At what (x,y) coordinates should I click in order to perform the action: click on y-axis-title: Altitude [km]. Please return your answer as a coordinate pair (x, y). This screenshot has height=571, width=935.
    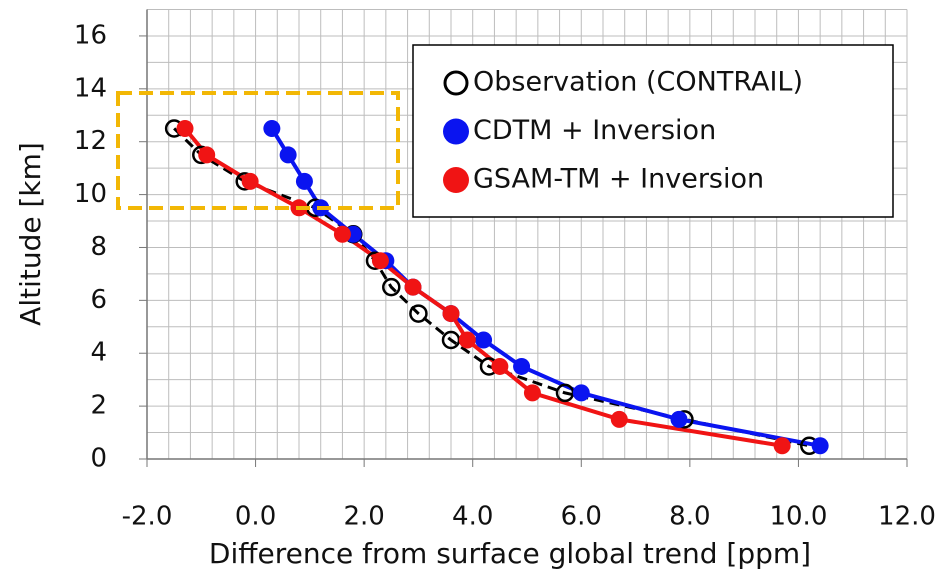
    Looking at the image, I should click on (30, 234).